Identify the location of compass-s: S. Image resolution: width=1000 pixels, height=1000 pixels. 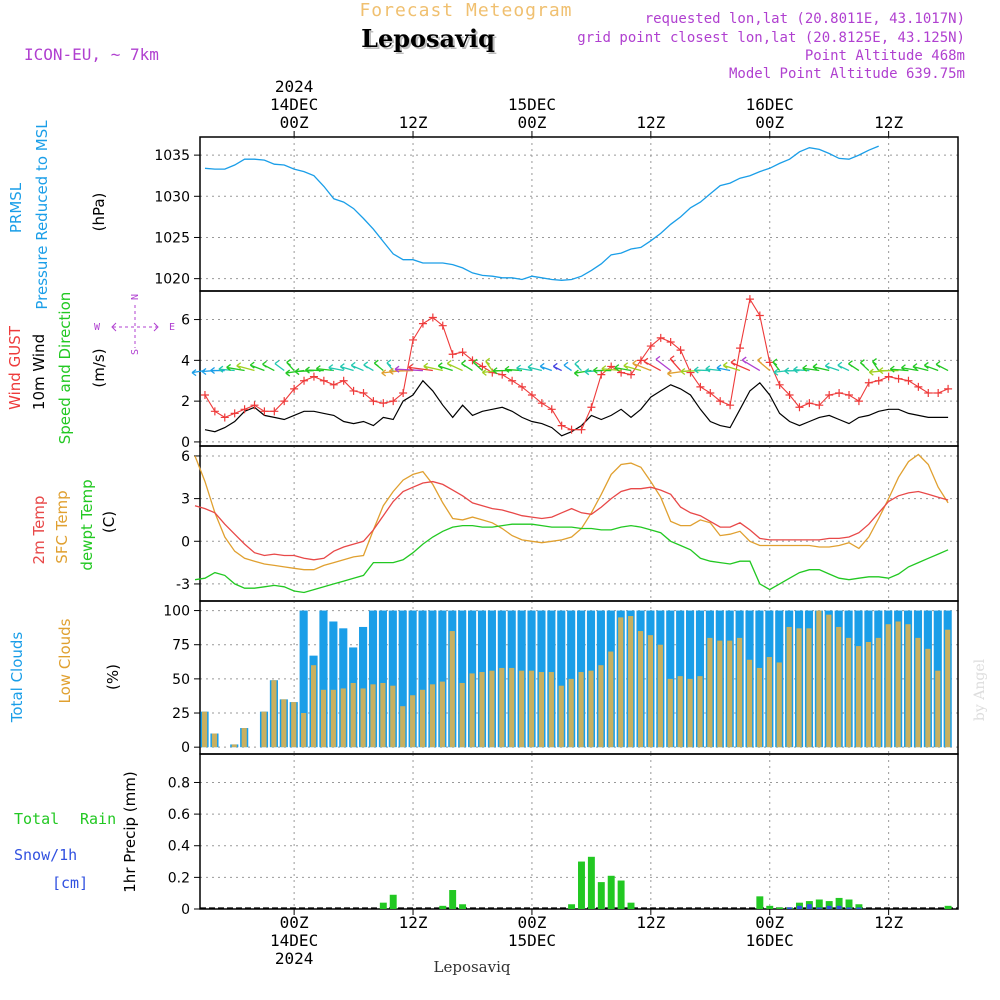
(135, 352).